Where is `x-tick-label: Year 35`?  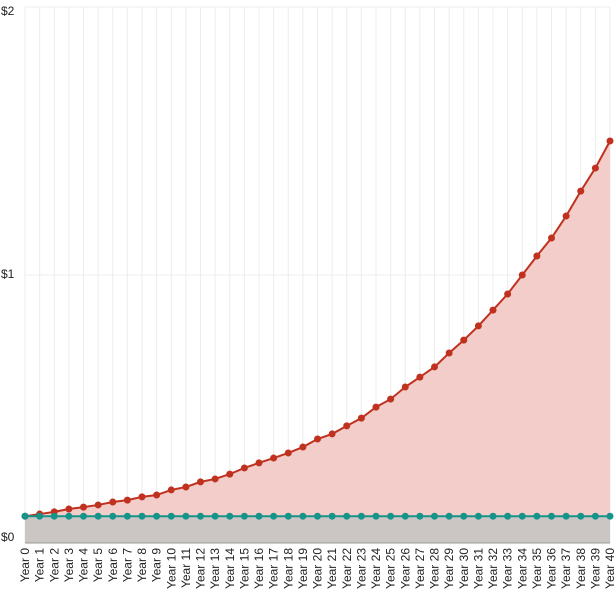 x-tick-label: Year 35 is located at coordinates (537, 568).